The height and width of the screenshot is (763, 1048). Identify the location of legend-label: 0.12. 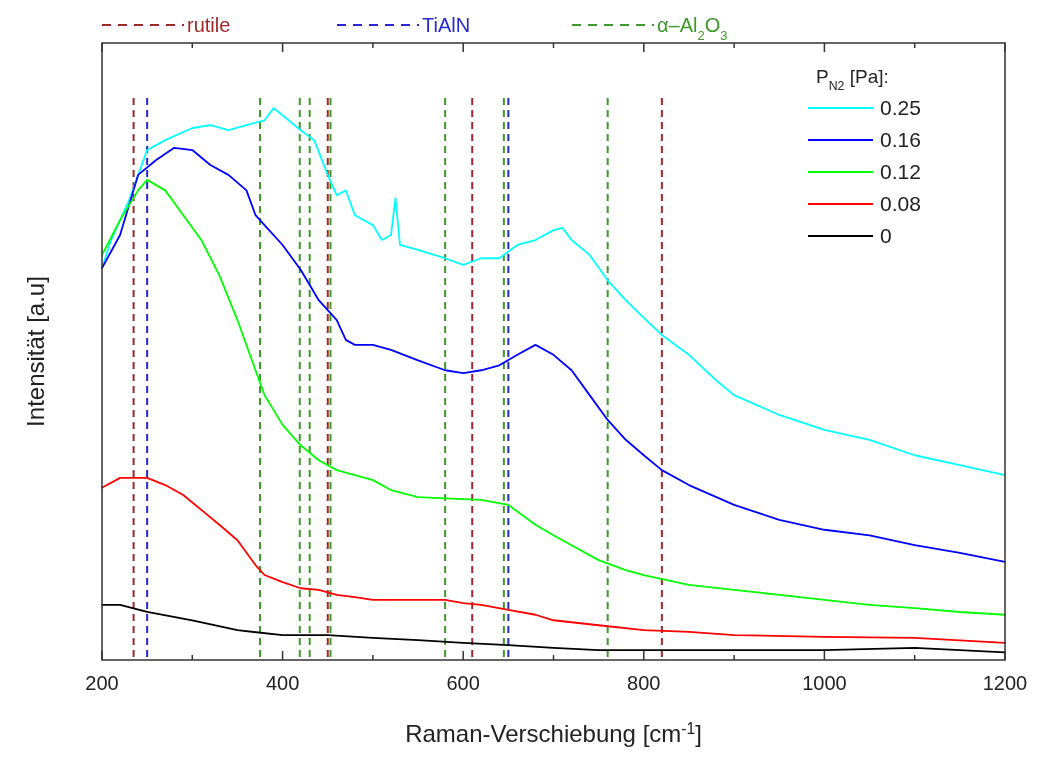
(900, 171).